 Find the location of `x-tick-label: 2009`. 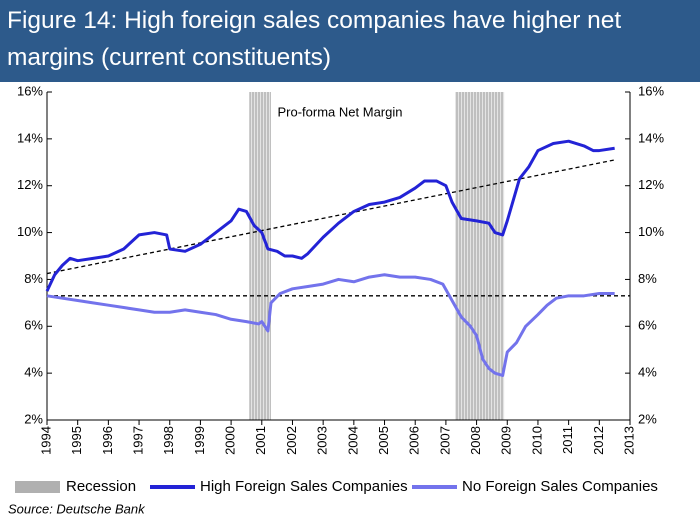

x-tick-label: 2009 is located at coordinates (506, 440).